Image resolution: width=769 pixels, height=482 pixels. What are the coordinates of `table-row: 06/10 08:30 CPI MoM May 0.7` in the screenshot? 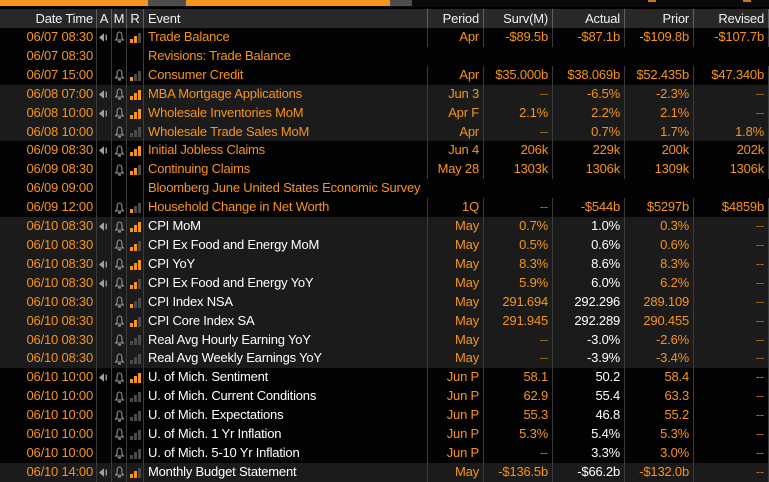 It's located at (384, 226).